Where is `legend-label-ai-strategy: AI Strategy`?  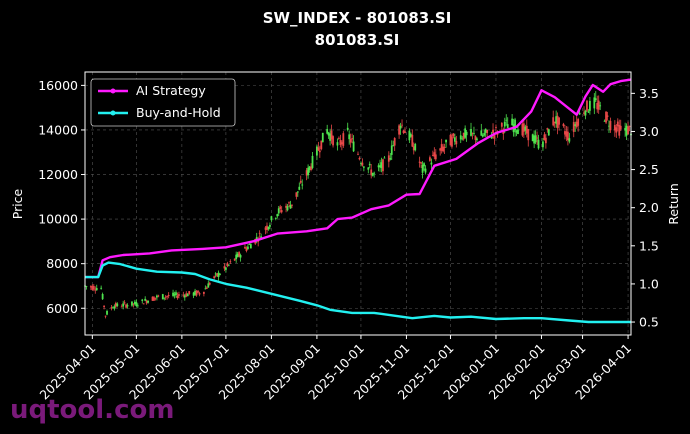 legend-label-ai-strategy: AI Strategy is located at coordinates (171, 90).